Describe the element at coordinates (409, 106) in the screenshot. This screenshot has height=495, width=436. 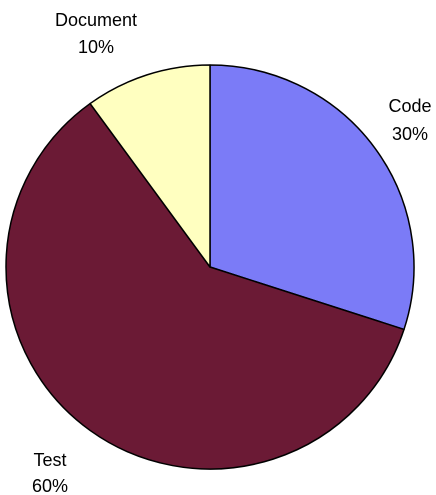
I see `slice-label-code: Code` at that location.